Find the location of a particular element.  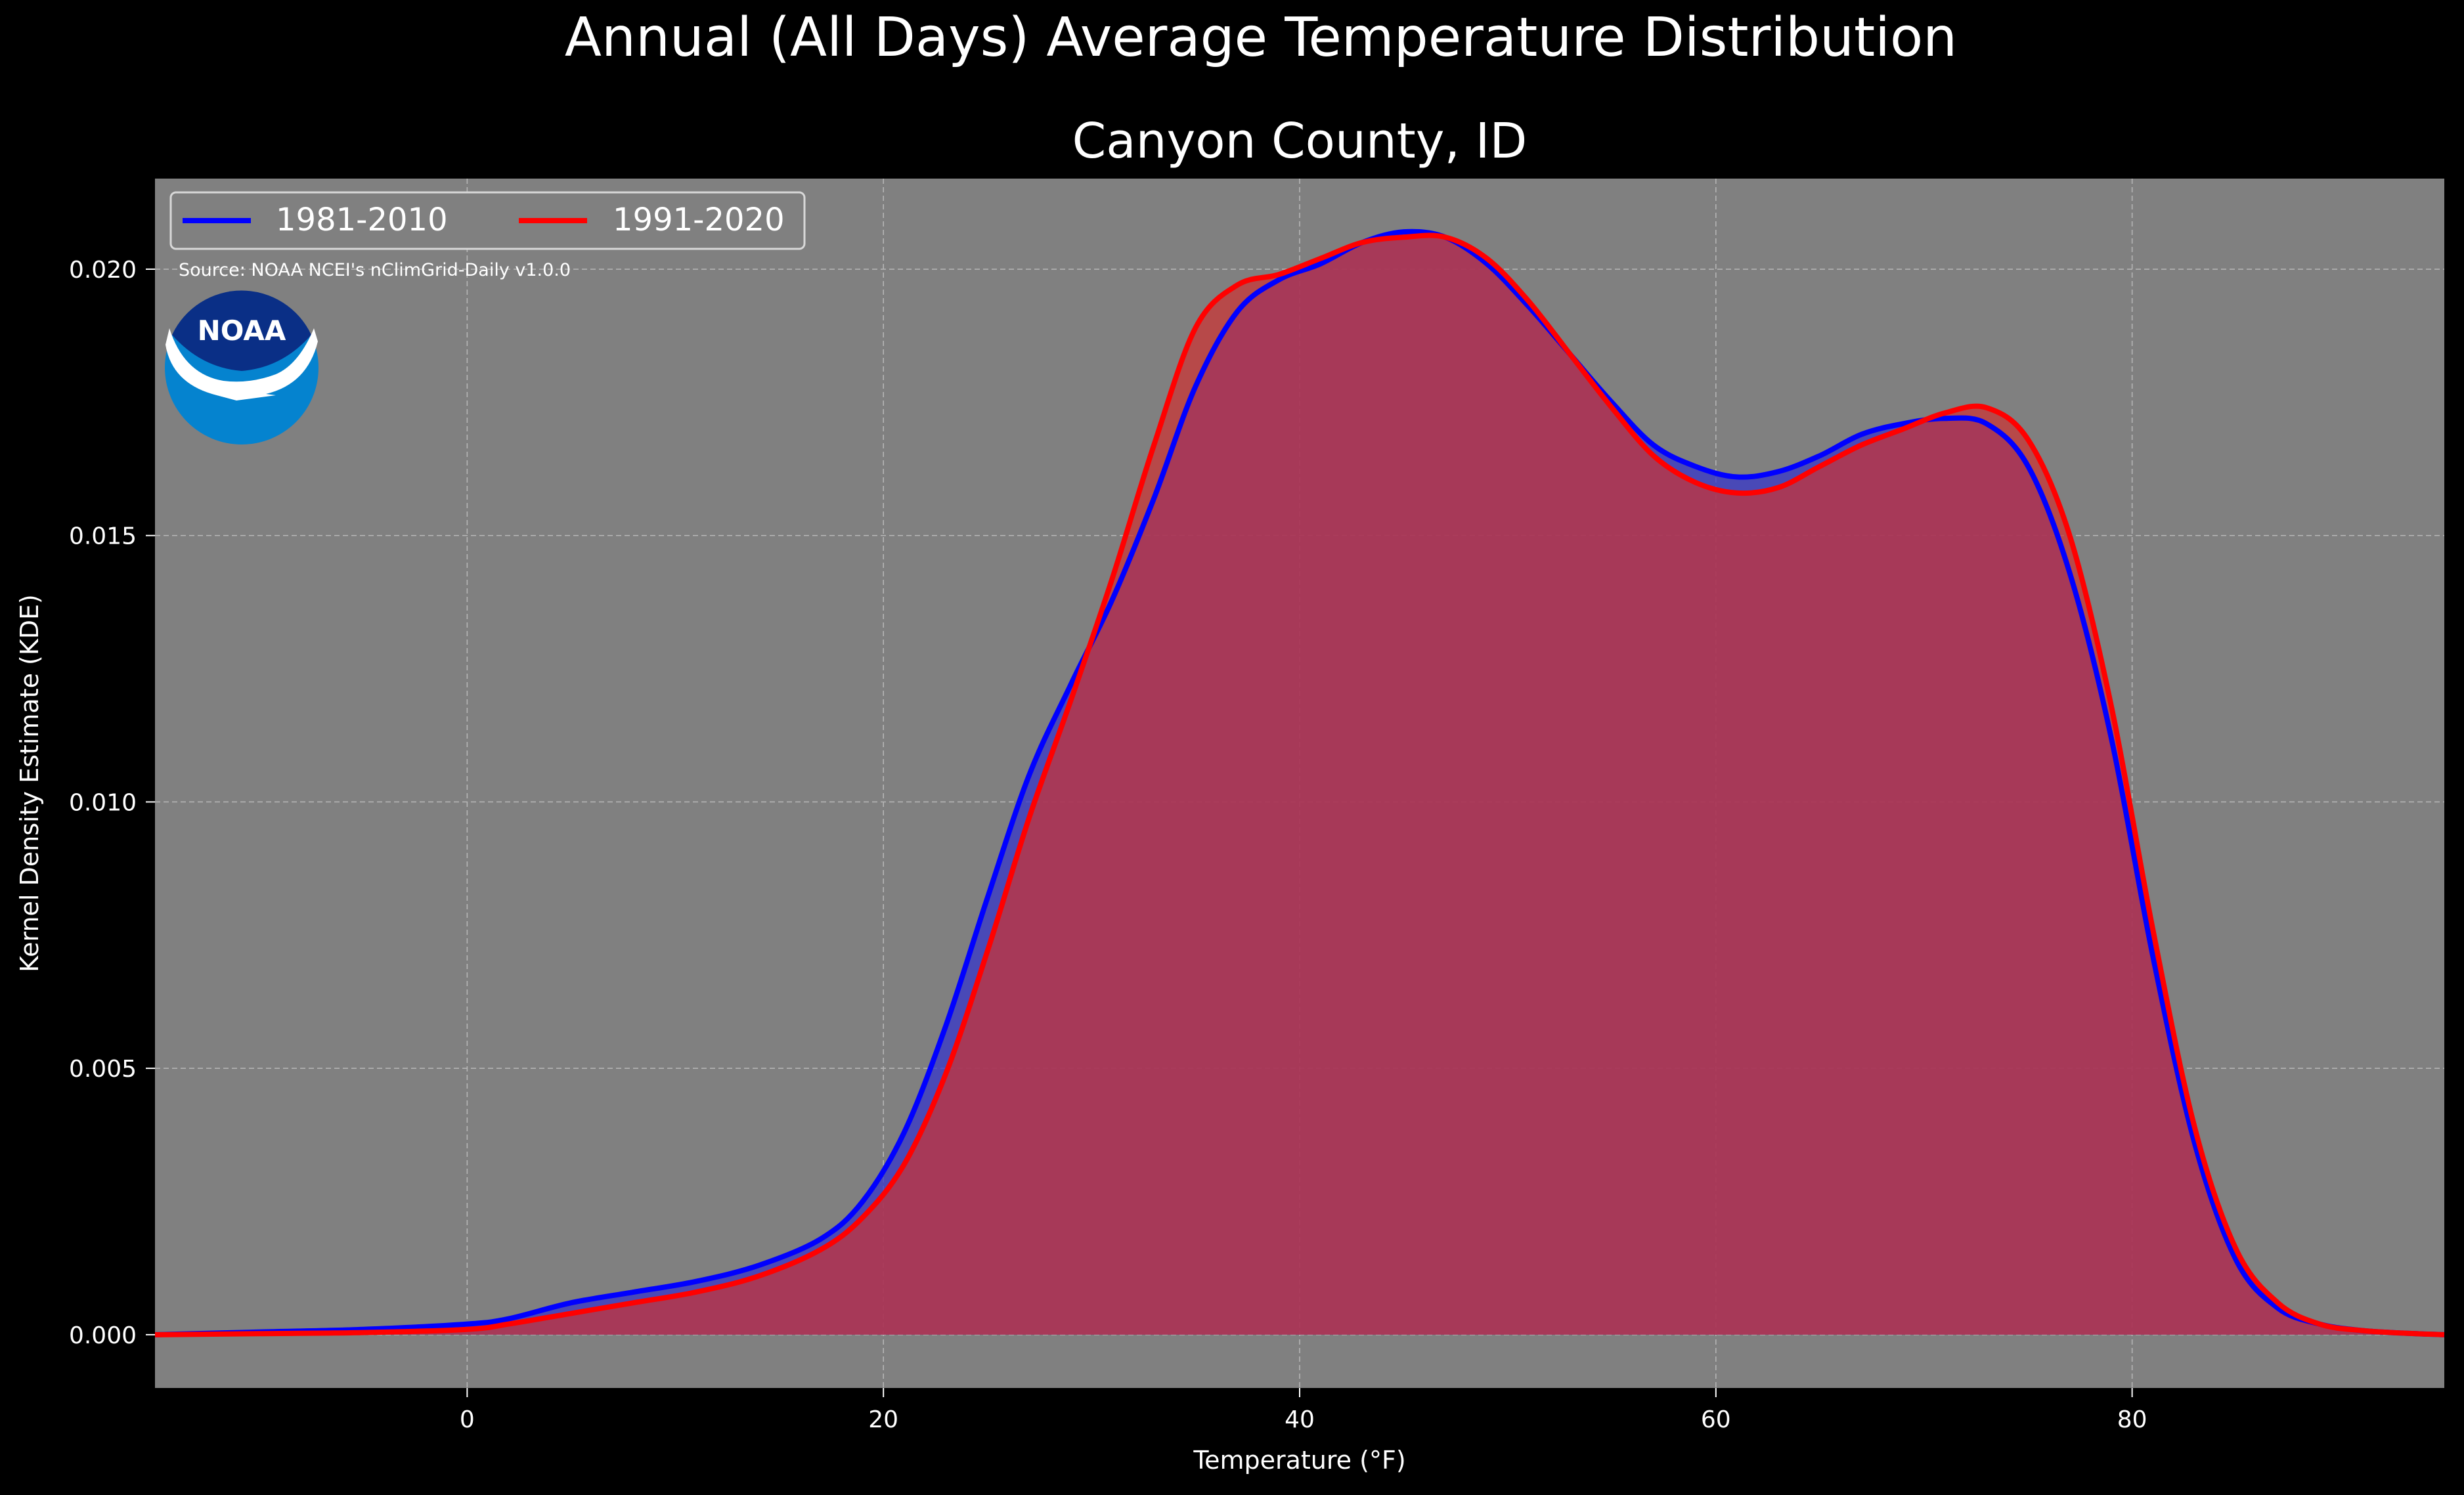

y-tick-label: 0.020 is located at coordinates (103, 270).